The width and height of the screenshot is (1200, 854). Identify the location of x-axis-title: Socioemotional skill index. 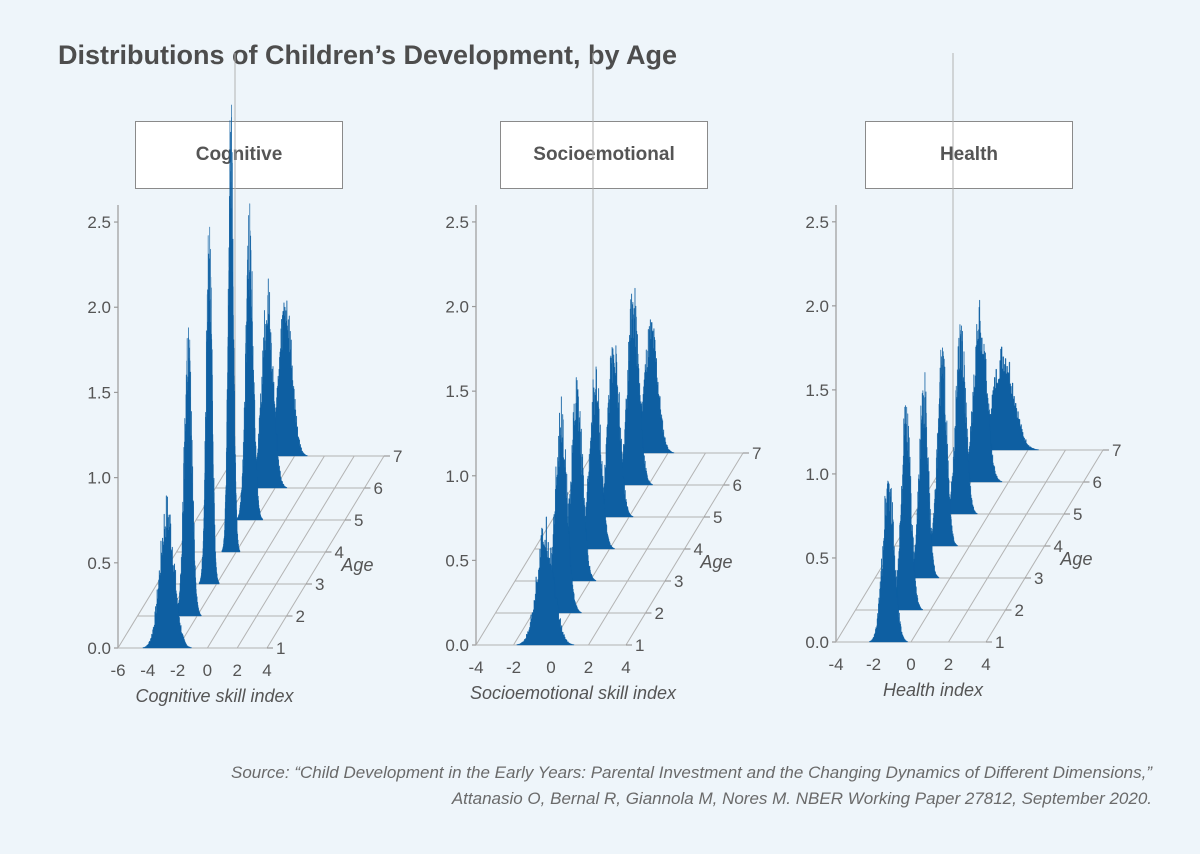
(573, 693).